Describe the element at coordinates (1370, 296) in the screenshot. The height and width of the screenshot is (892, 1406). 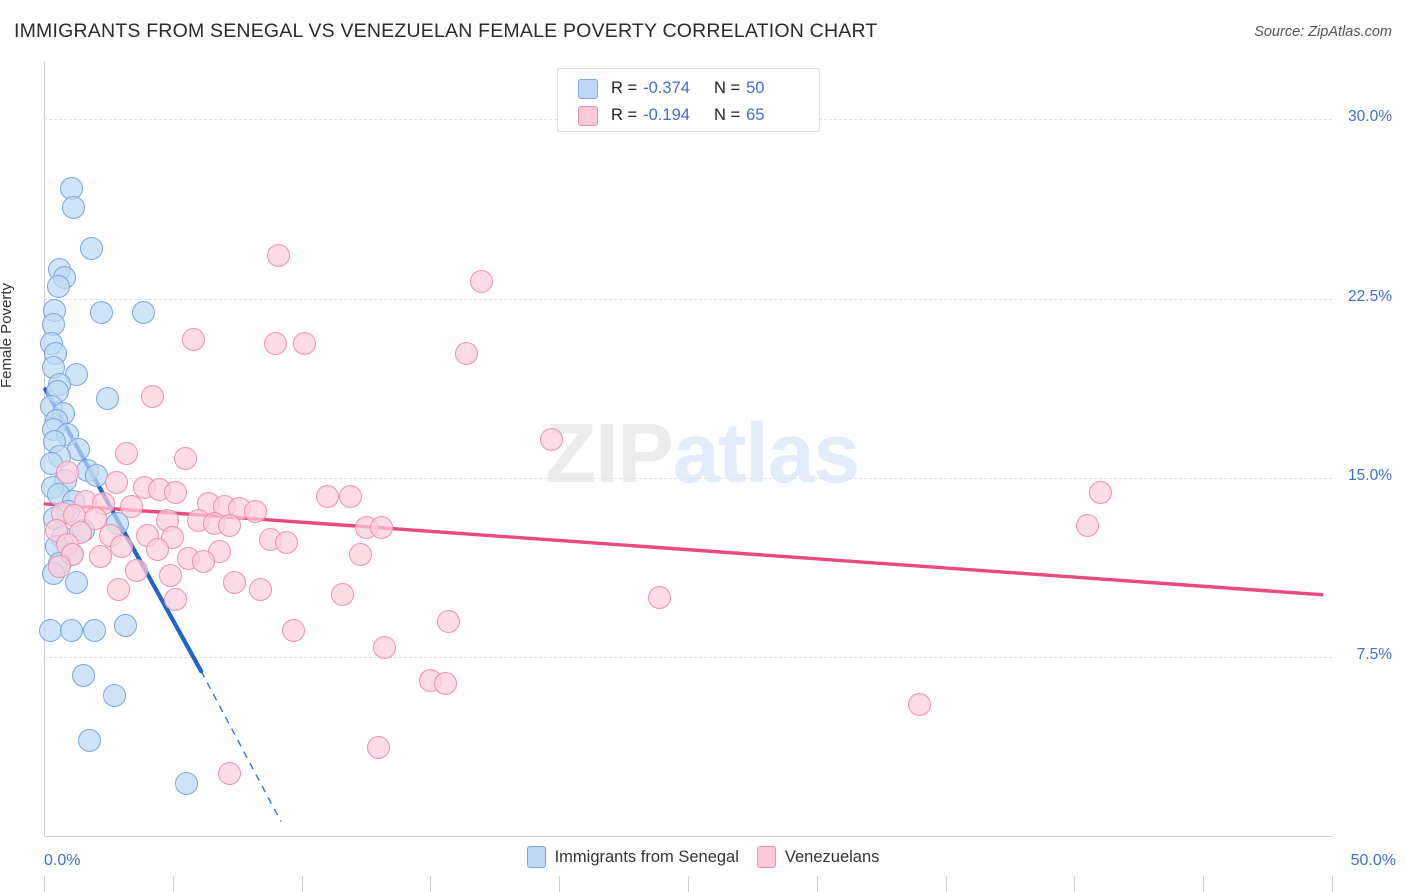
I see `y-axis-tick-label: 22.5%` at that location.